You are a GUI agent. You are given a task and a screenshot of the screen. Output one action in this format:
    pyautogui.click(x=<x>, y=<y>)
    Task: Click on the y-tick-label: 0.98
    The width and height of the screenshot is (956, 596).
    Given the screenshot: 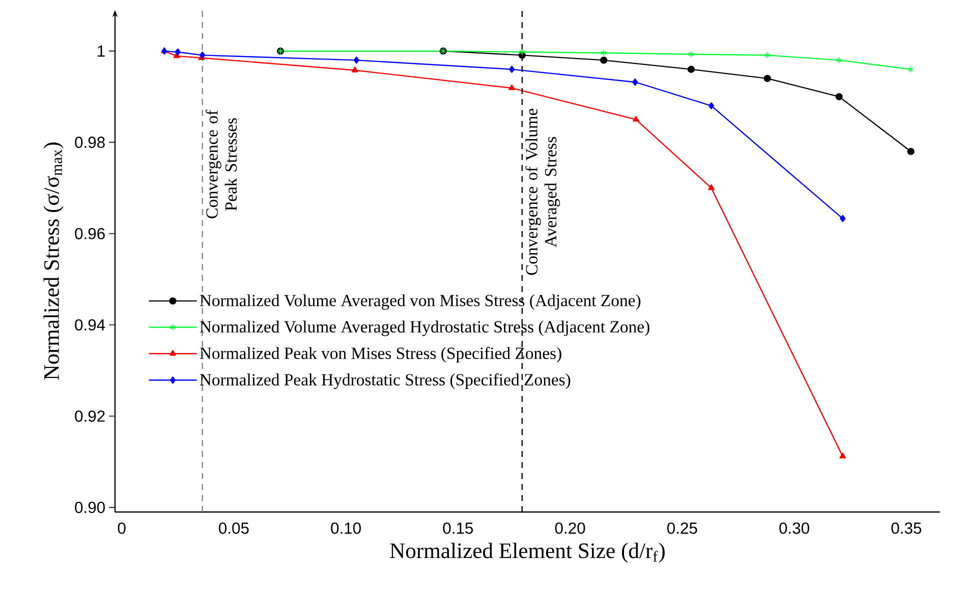 What is the action you would take?
    pyautogui.click(x=89, y=142)
    